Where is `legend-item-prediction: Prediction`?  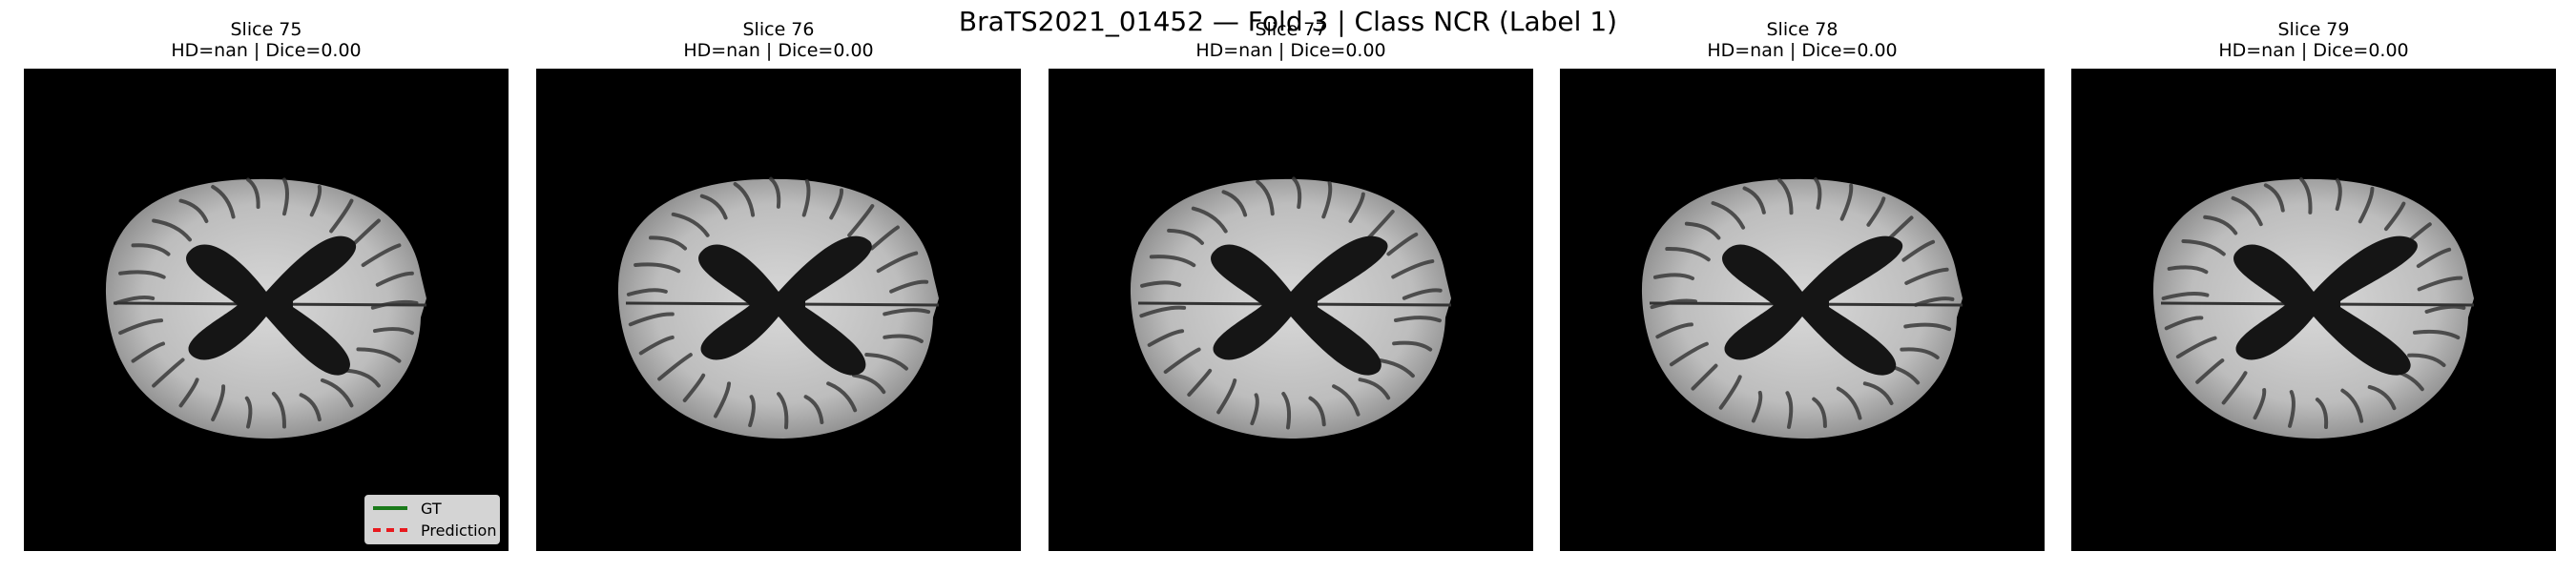
legend-item-prediction: Prediction is located at coordinates (434, 531).